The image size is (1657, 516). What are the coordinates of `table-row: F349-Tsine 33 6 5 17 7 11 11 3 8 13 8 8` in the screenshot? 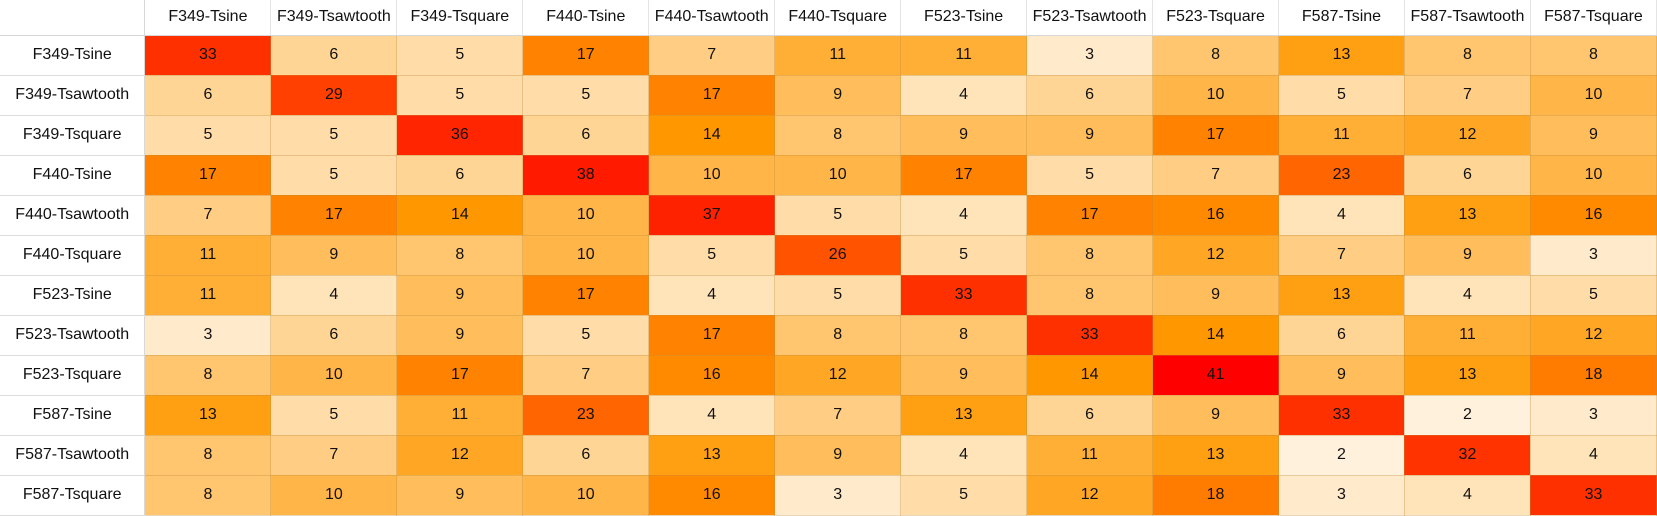 It's located at (828, 55).